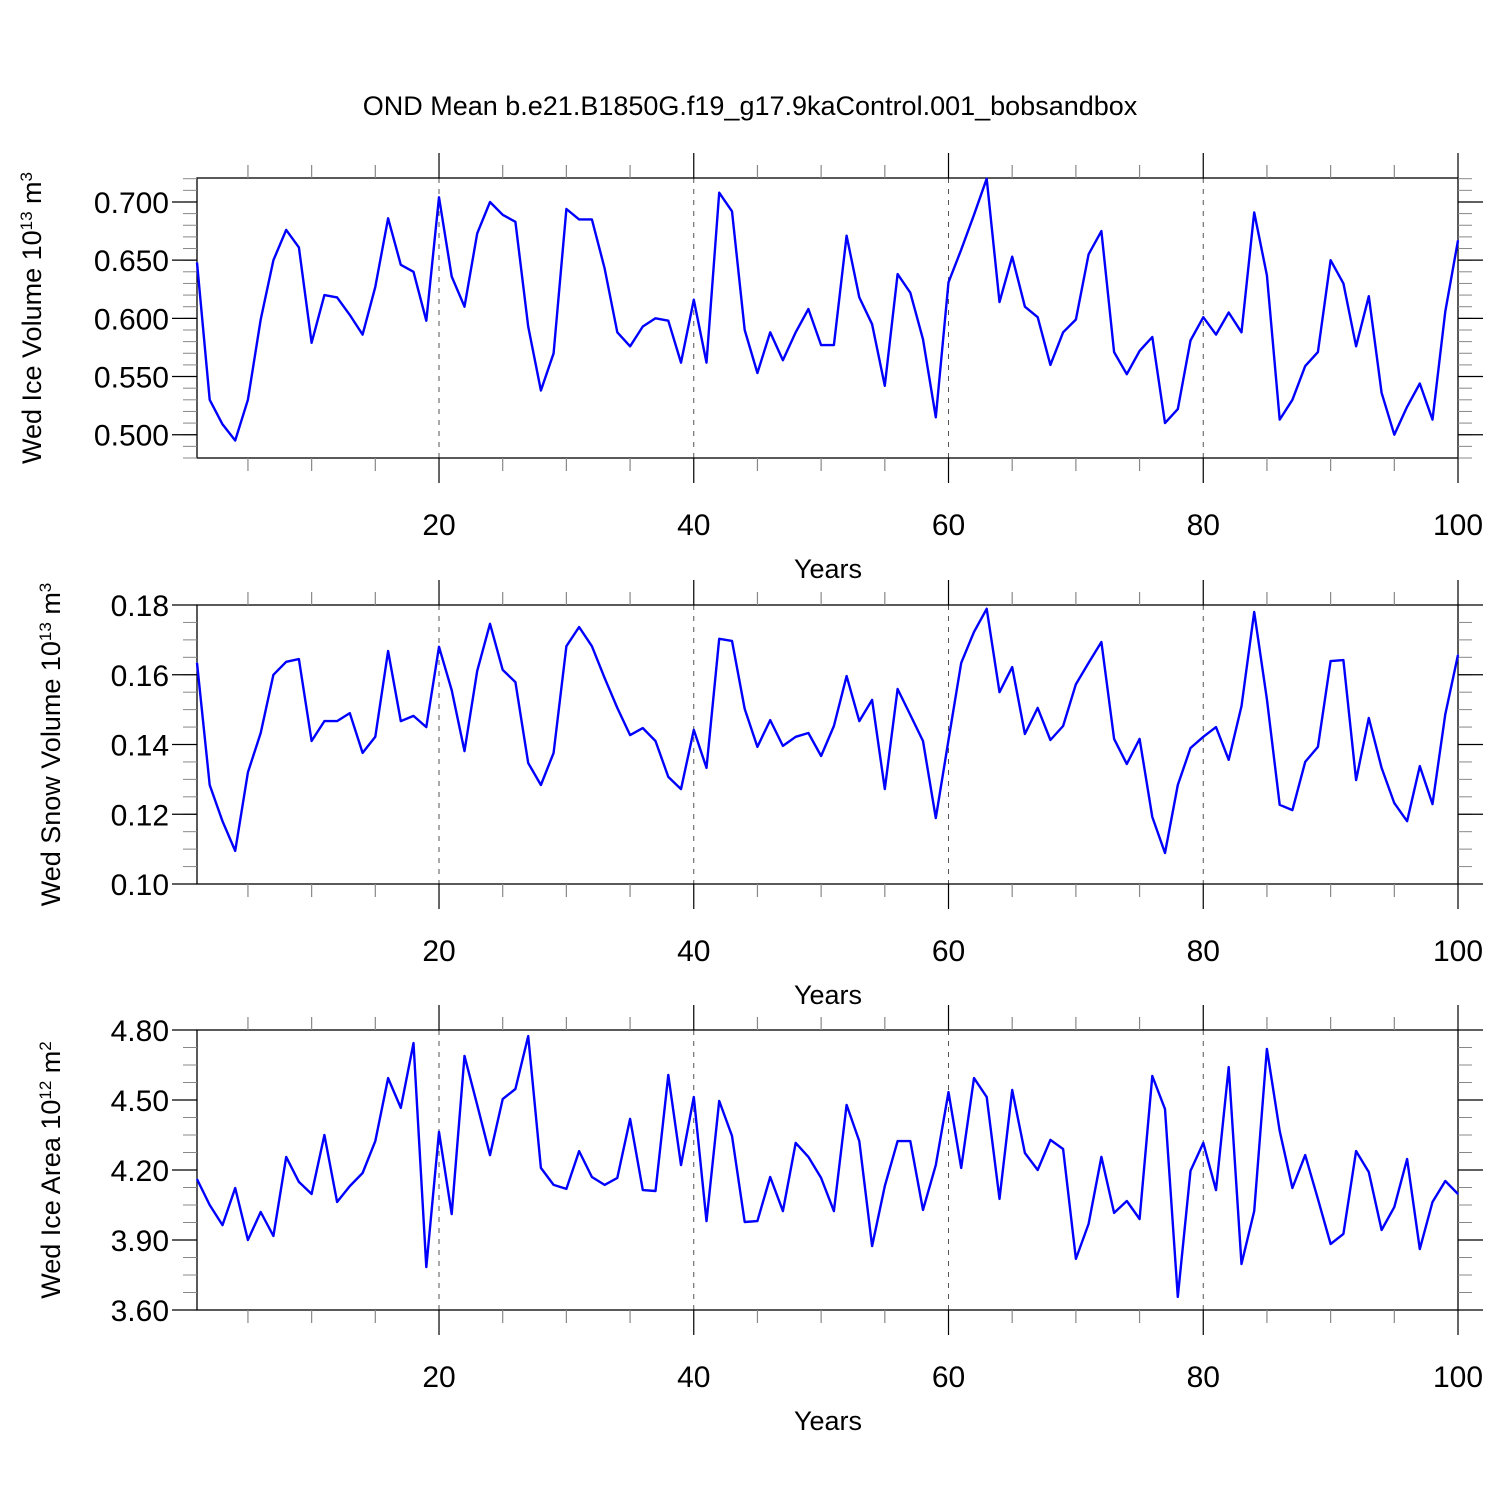 This screenshot has width=1500, height=1500. Describe the element at coordinates (140, 1241) in the screenshot. I see `y-tick-label: 3.90` at that location.